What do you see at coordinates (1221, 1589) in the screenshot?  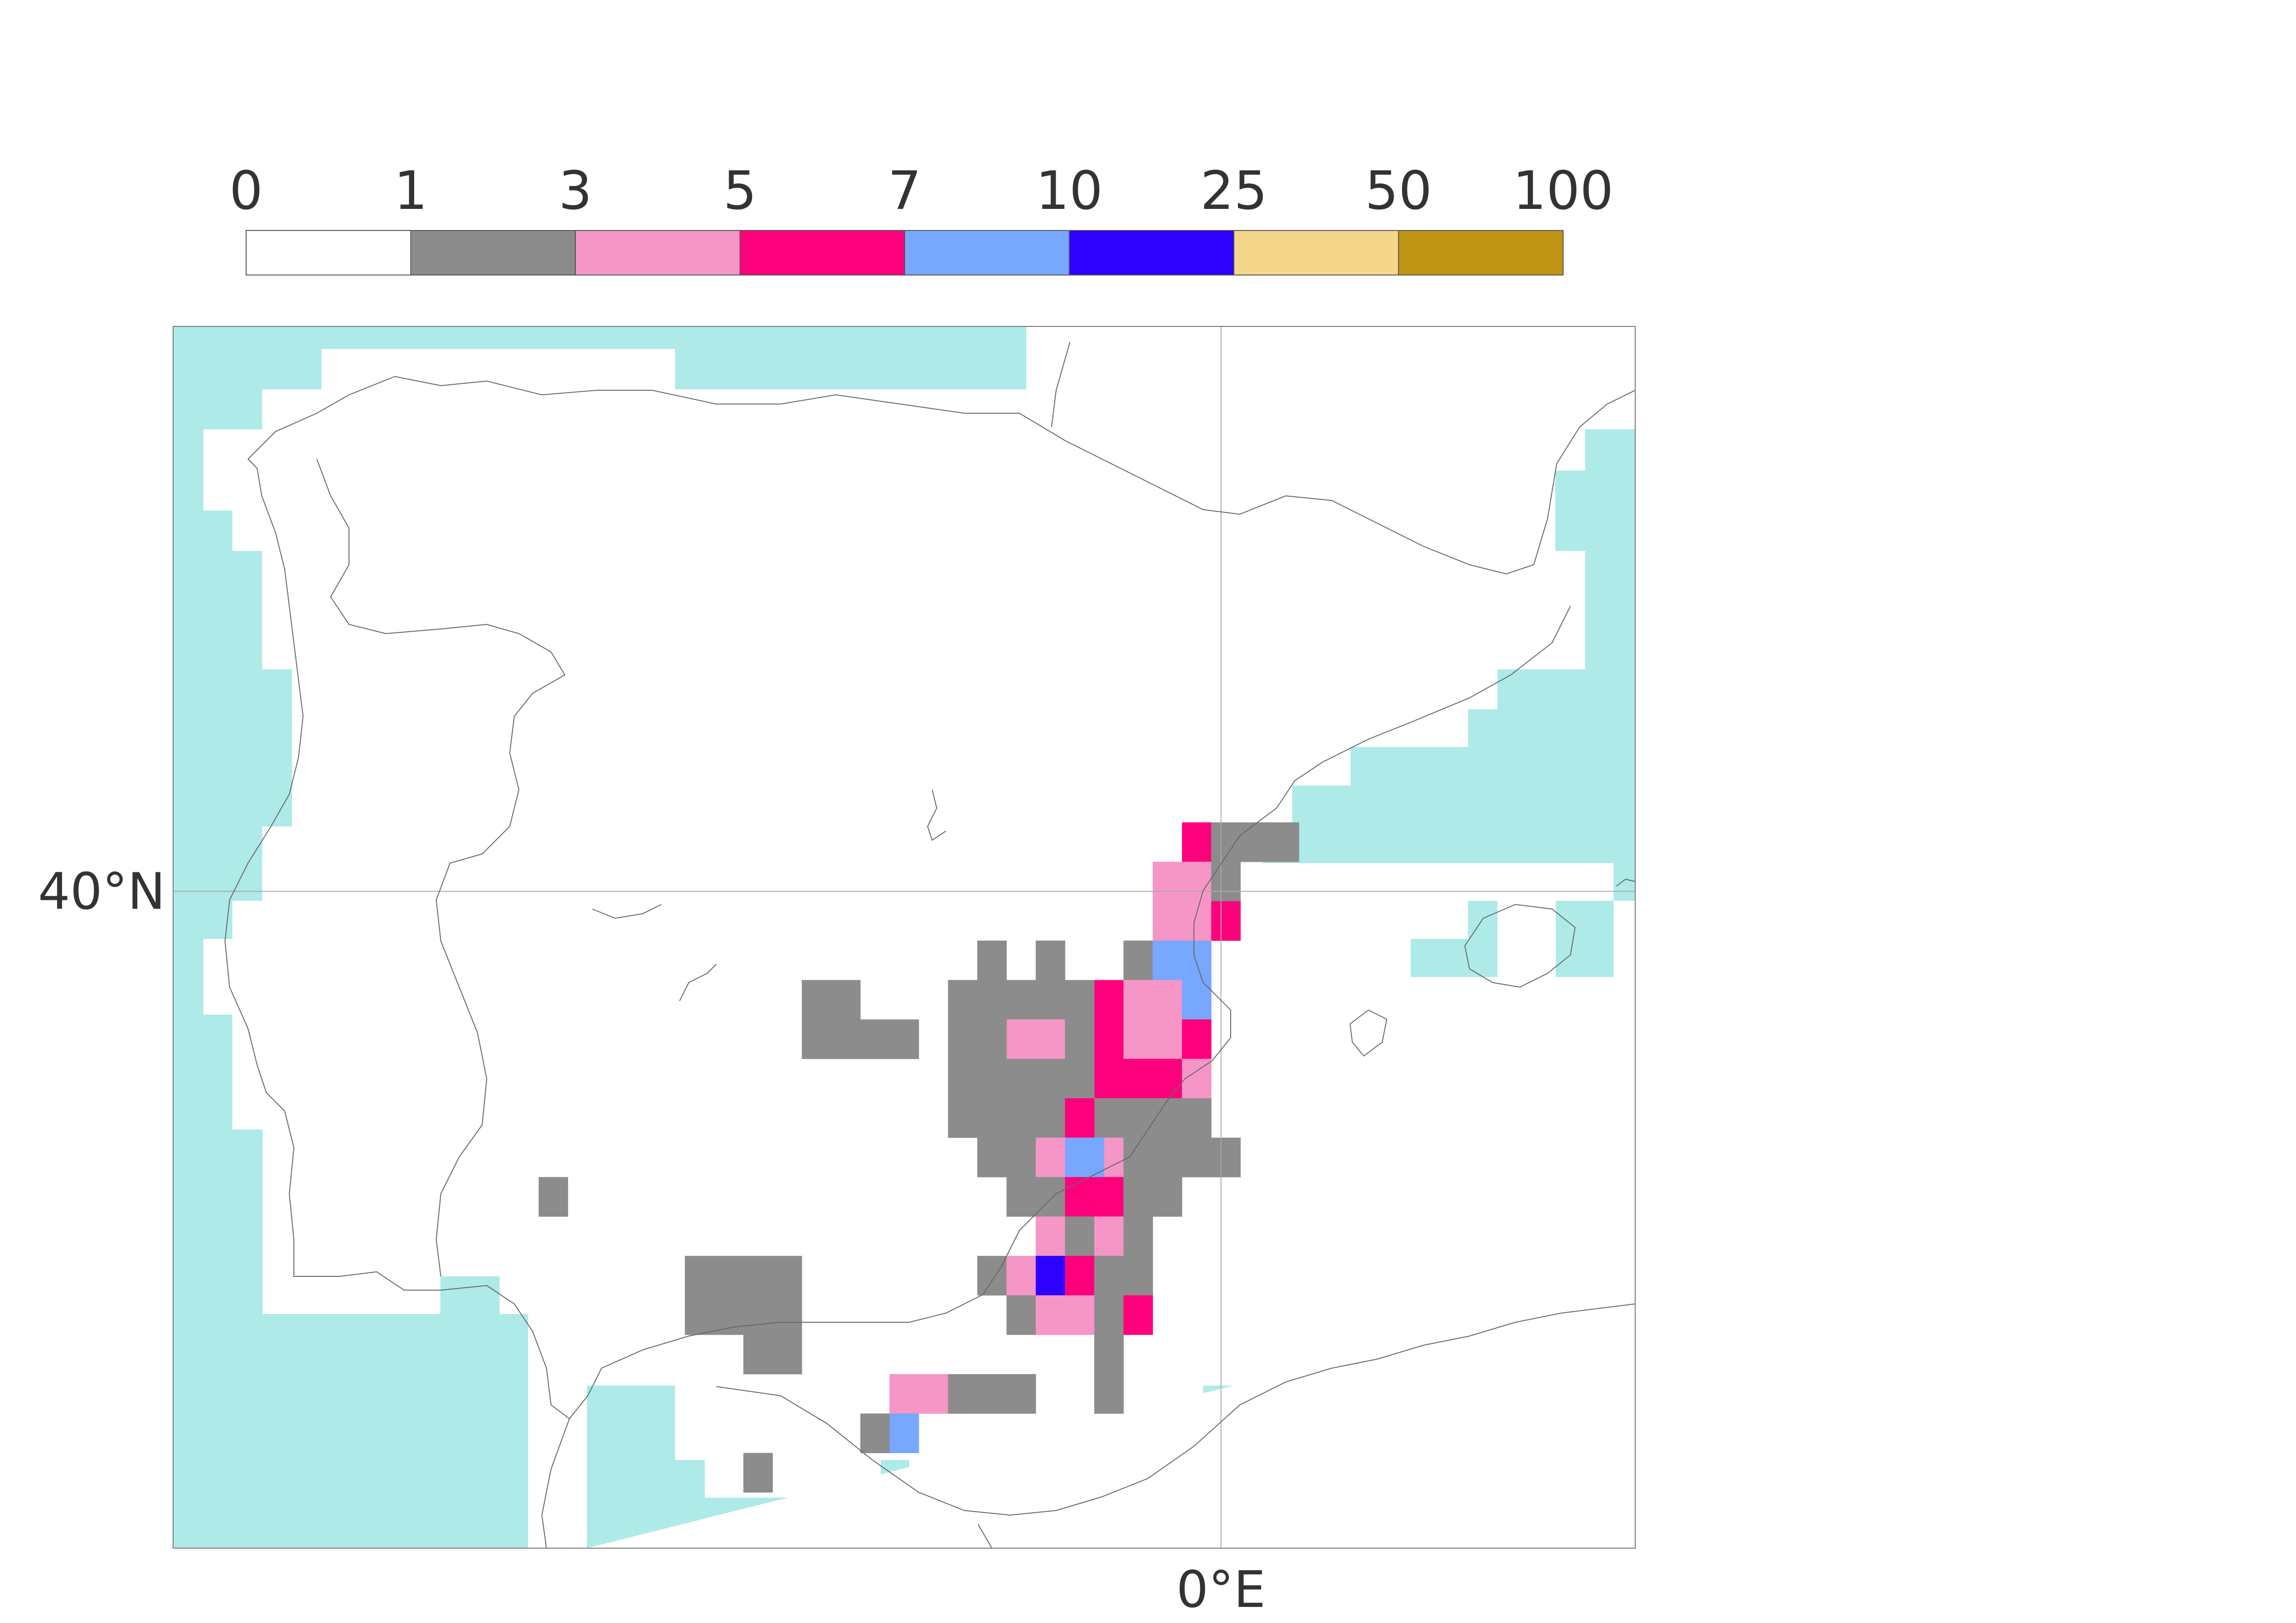 I see `longitude-label: 0°E` at bounding box center [1221, 1589].